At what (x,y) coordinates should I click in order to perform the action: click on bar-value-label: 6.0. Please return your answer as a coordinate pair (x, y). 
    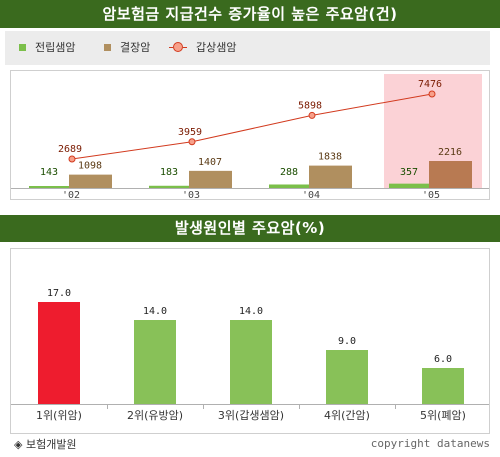
    Looking at the image, I should click on (443, 359).